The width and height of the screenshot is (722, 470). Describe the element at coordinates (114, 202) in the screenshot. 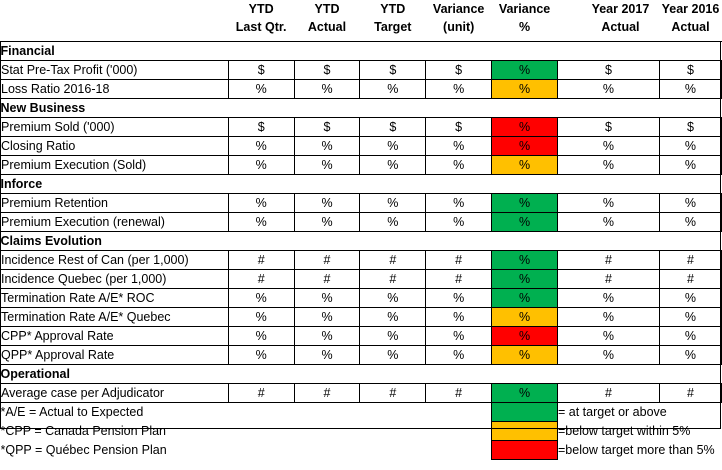

I see `metric-label: Premium Retention` at that location.